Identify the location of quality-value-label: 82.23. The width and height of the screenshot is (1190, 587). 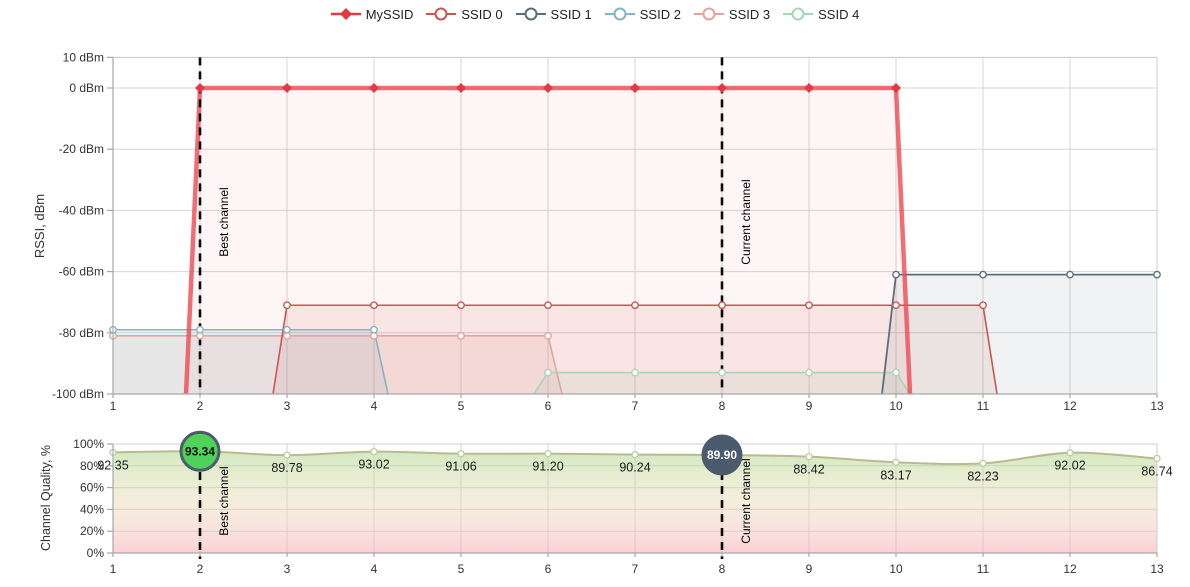
(982, 476).